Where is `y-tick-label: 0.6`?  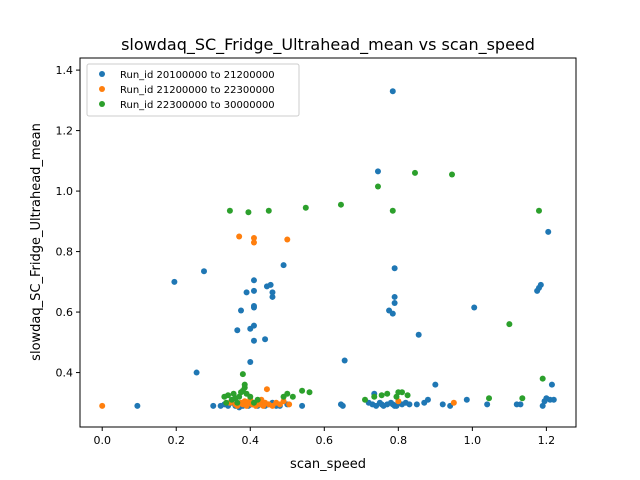 y-tick-label: 0.6 is located at coordinates (65, 312).